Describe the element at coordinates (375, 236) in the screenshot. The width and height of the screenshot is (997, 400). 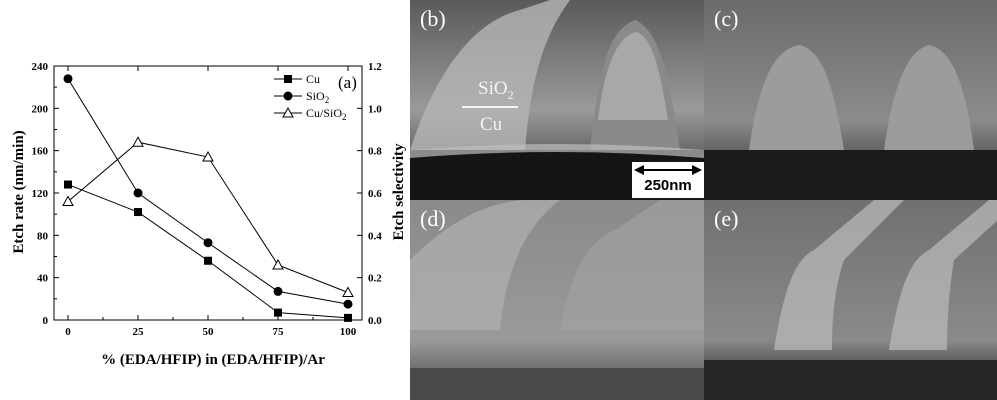
I see `y-right-tick-label: 0.4` at that location.